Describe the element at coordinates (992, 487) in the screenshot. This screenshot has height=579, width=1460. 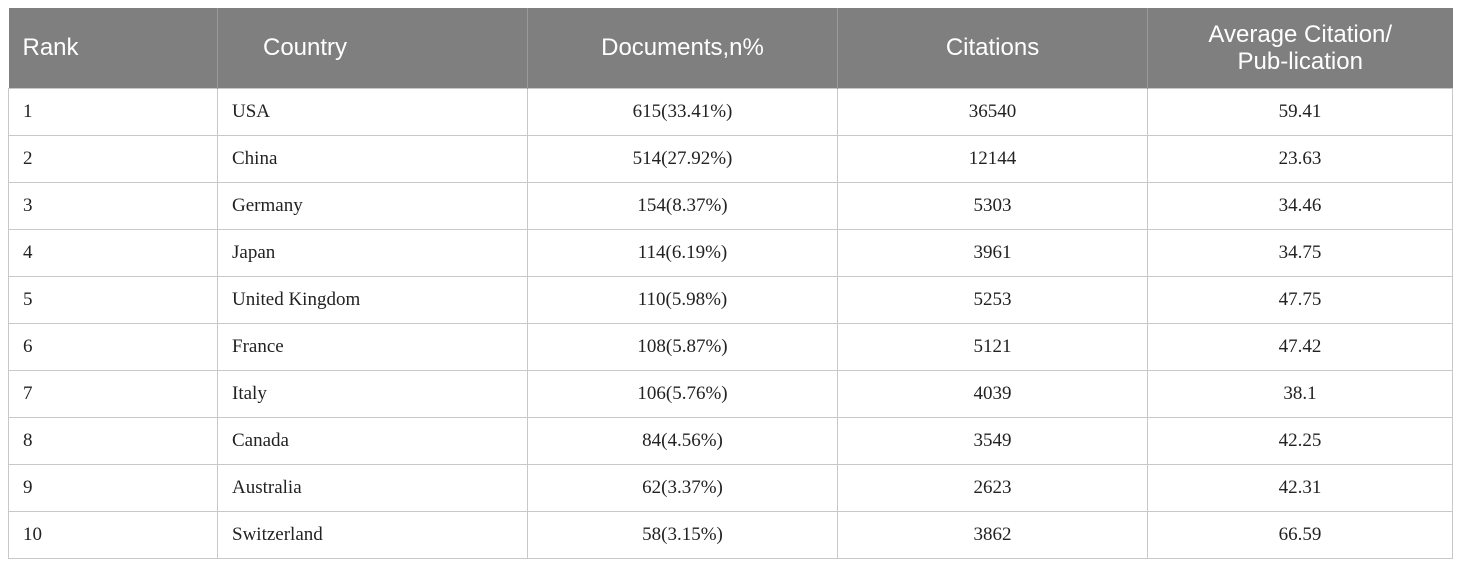
I see `cell-citations: 2623` at that location.